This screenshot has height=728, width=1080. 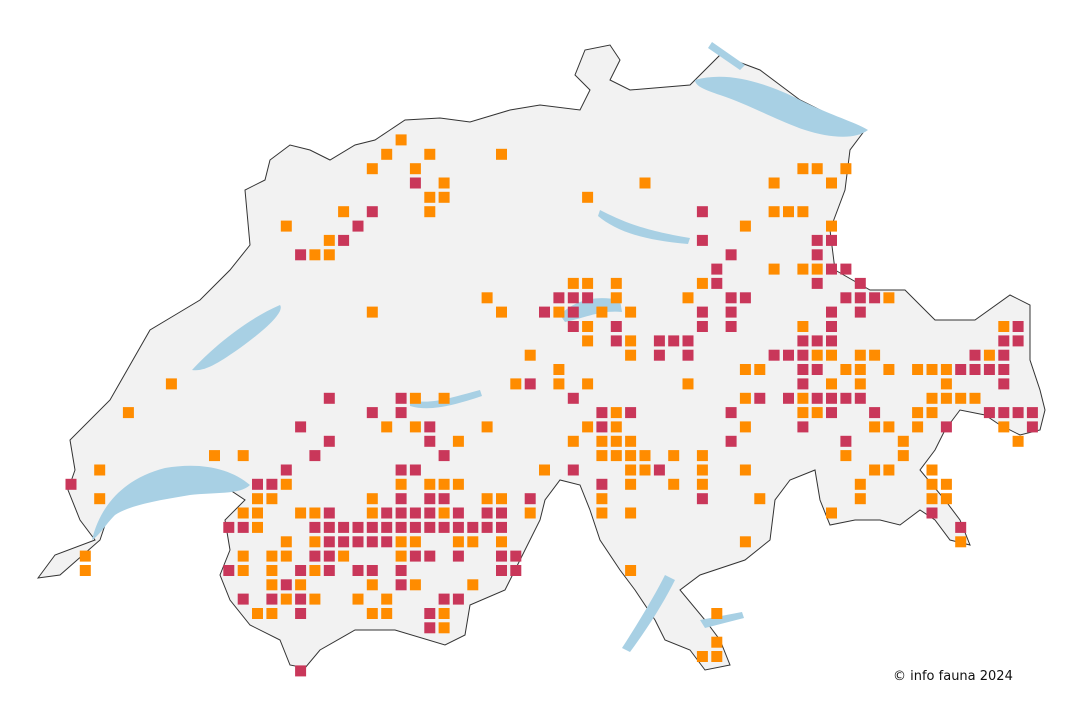 What do you see at coordinates (171, 502) in the screenshot?
I see `lake-geneva` at bounding box center [171, 502].